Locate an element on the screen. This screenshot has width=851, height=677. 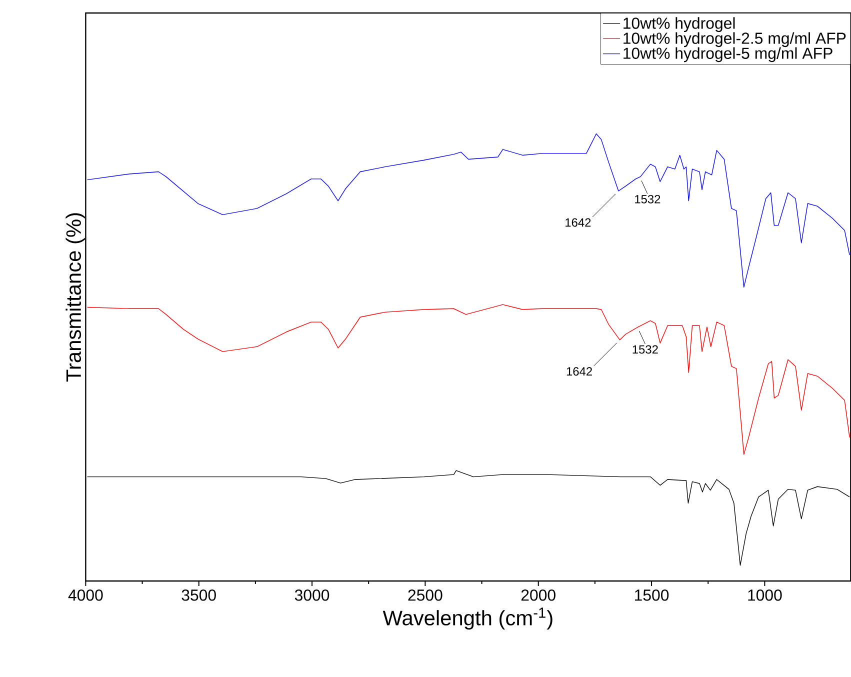
x-tick-label: 1500 is located at coordinates (652, 595).